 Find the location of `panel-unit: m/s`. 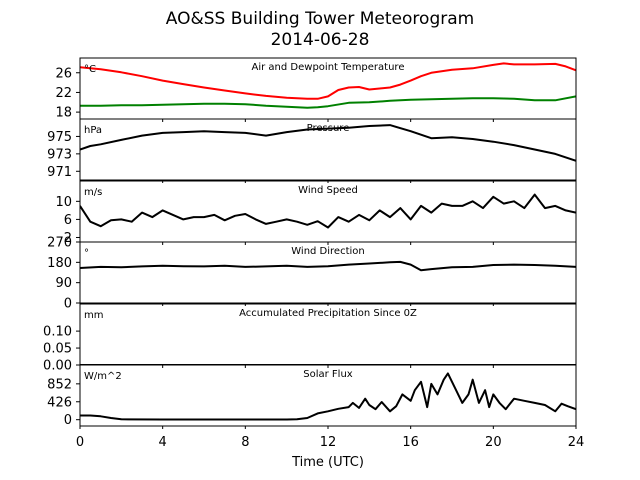

panel-unit: m/s is located at coordinates (93, 192).